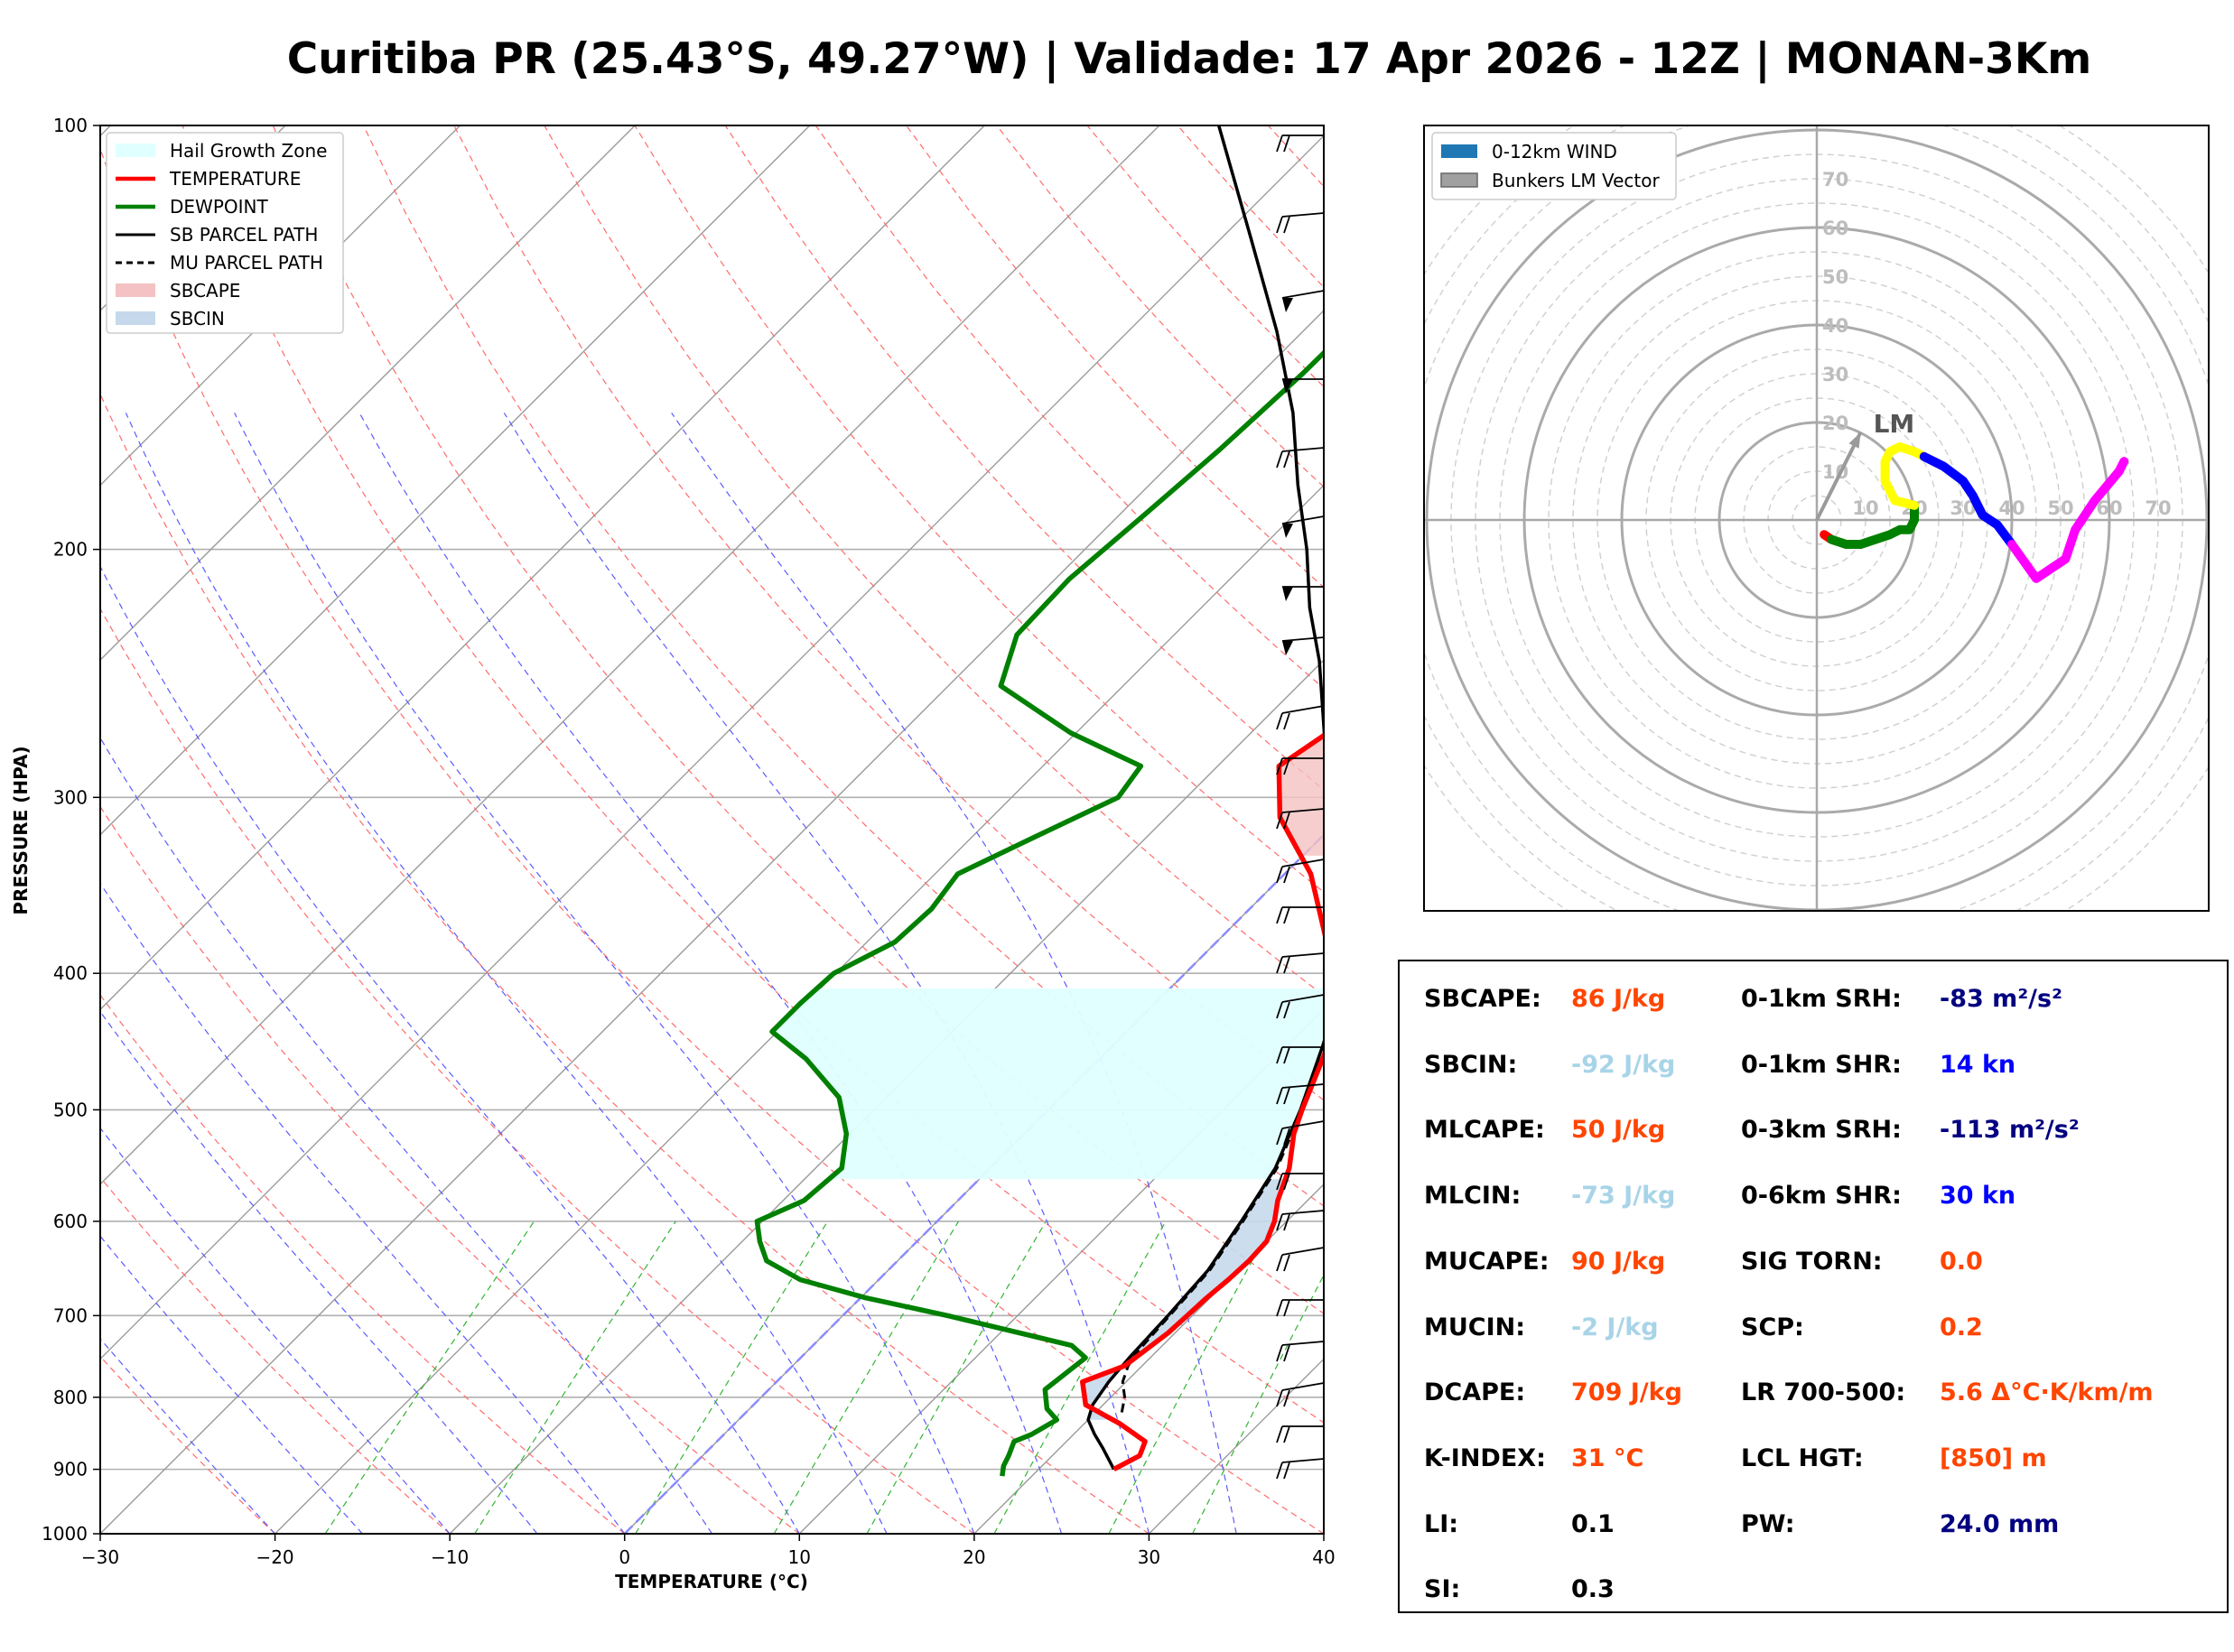 The width and height of the screenshot is (2234, 1652). I want to click on param-value: 5.6 Δ°C·K/km/m, so click(2047, 1392).